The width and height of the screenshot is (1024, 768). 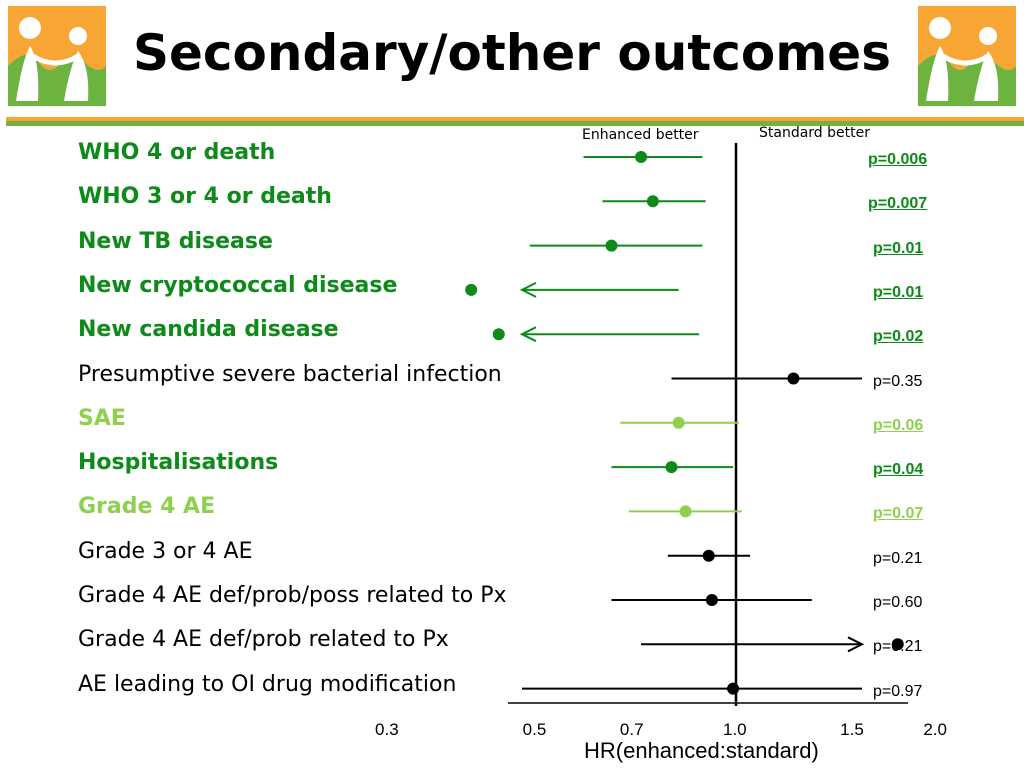 I want to click on outcome-label: Hospitalisations, so click(x=178, y=463).